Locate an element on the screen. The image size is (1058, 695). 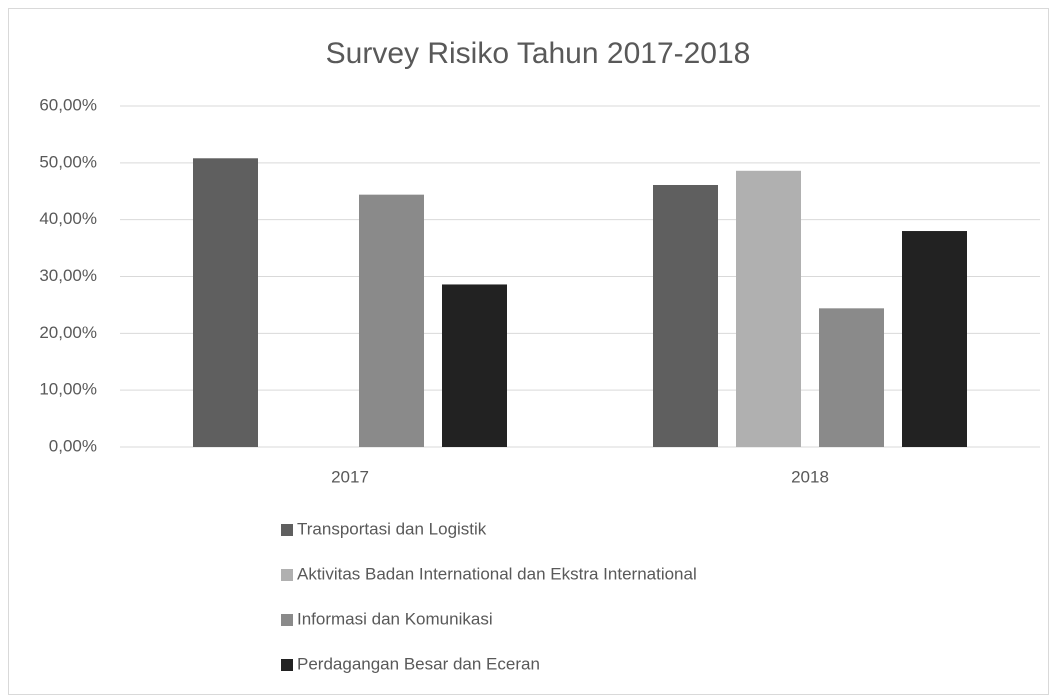
y-tick-label: 0,00% is located at coordinates (73, 445).